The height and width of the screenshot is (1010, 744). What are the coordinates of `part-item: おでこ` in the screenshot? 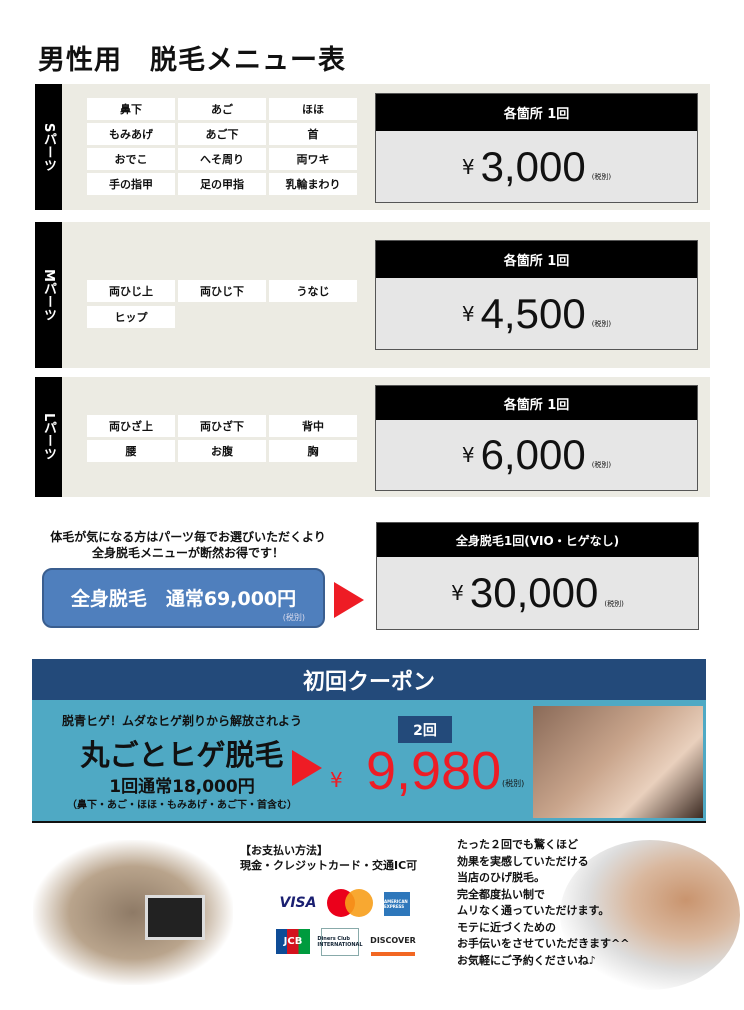 It's located at (131, 159).